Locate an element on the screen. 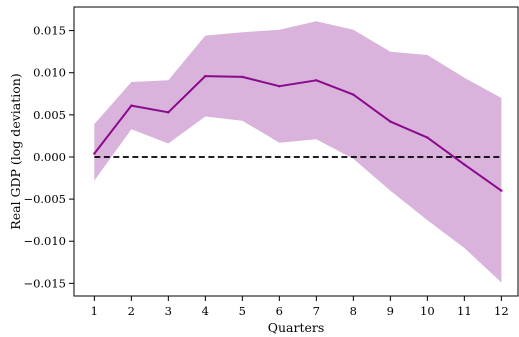 Image resolution: width=519 pixels, height=337 pixels. x-tick-label: 1 is located at coordinates (94, 311).